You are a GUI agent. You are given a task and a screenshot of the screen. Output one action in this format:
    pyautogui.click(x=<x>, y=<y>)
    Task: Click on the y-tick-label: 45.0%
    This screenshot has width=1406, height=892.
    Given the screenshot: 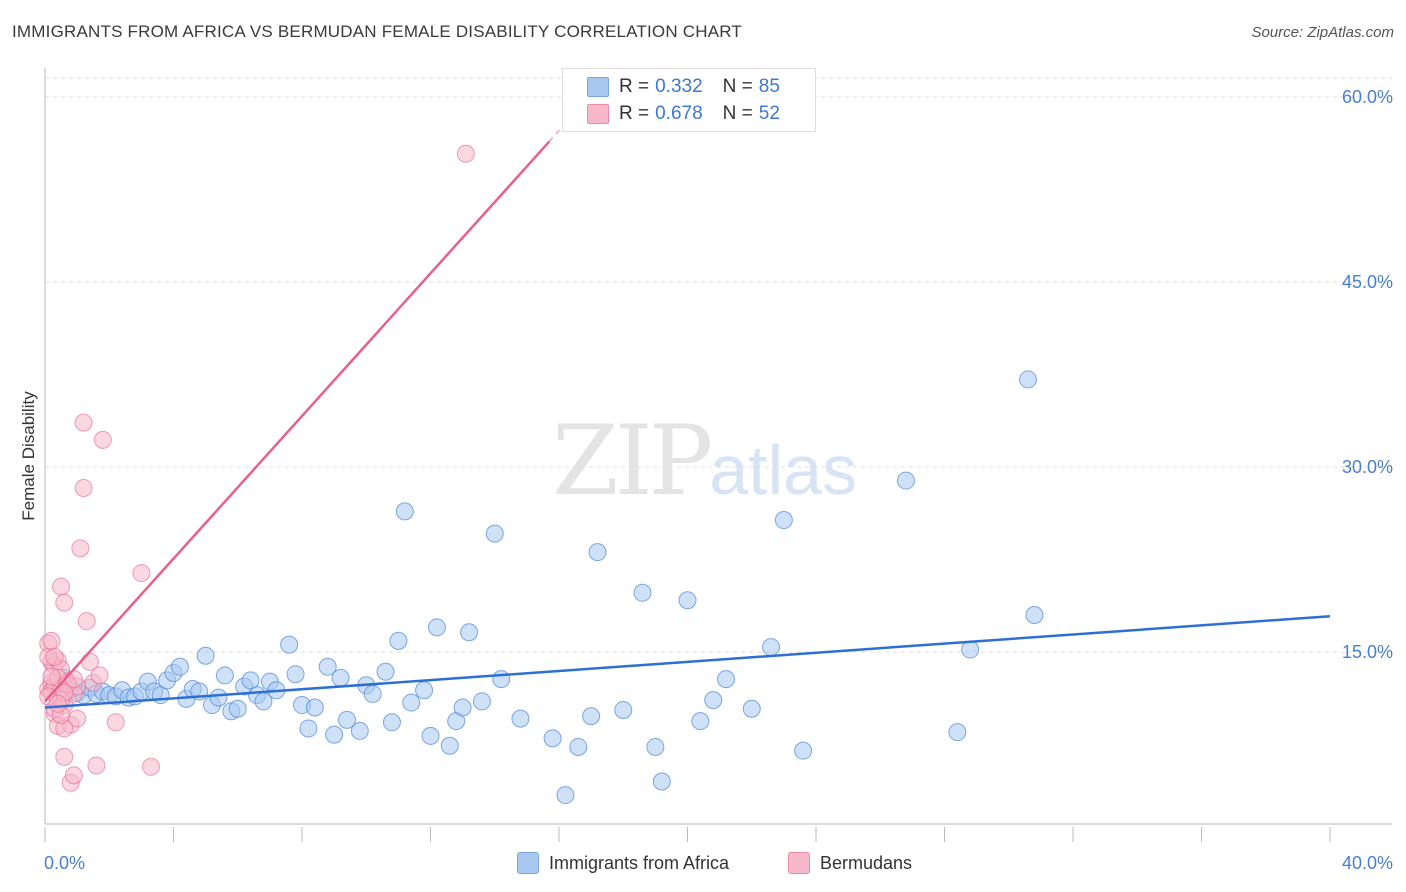 What is the action you would take?
    pyautogui.click(x=1367, y=282)
    